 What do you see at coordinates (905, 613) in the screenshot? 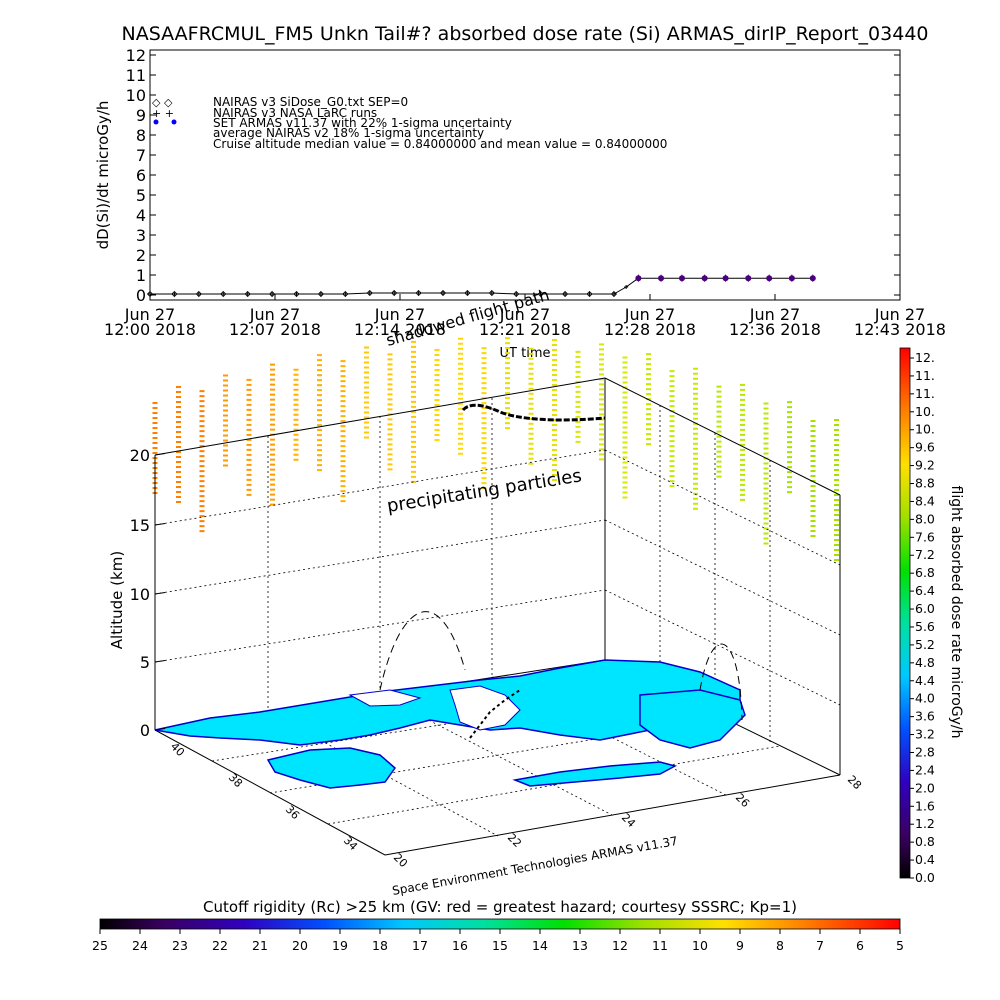
I see `right-colorbar-gradient` at bounding box center [905, 613].